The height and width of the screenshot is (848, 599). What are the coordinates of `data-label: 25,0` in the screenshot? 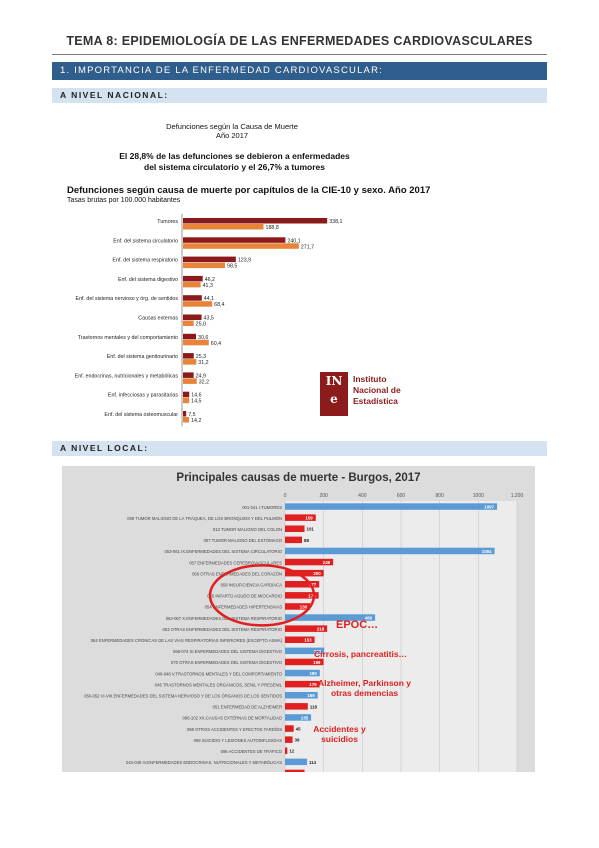 It's located at (201, 325).